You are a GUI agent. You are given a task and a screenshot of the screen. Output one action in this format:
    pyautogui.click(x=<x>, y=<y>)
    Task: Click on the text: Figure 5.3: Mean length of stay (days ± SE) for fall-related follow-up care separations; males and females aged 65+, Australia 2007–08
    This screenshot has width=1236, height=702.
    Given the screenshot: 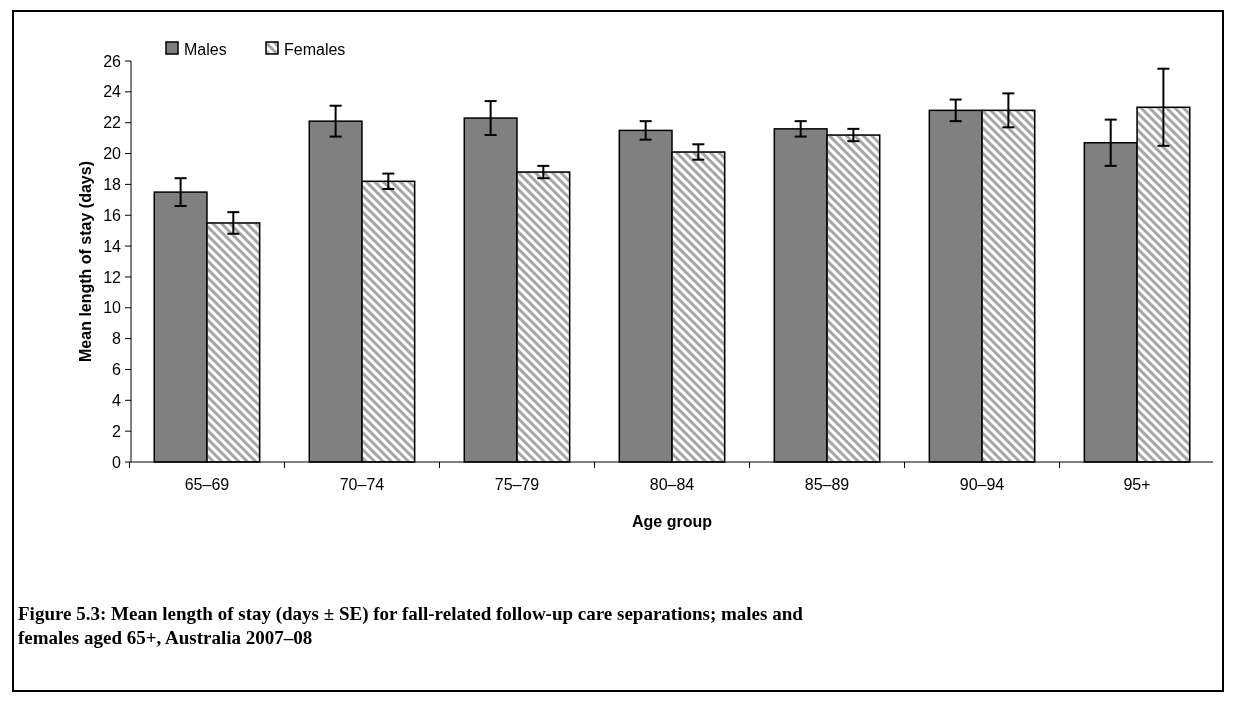 What is the action you would take?
    pyautogui.click(x=411, y=625)
    